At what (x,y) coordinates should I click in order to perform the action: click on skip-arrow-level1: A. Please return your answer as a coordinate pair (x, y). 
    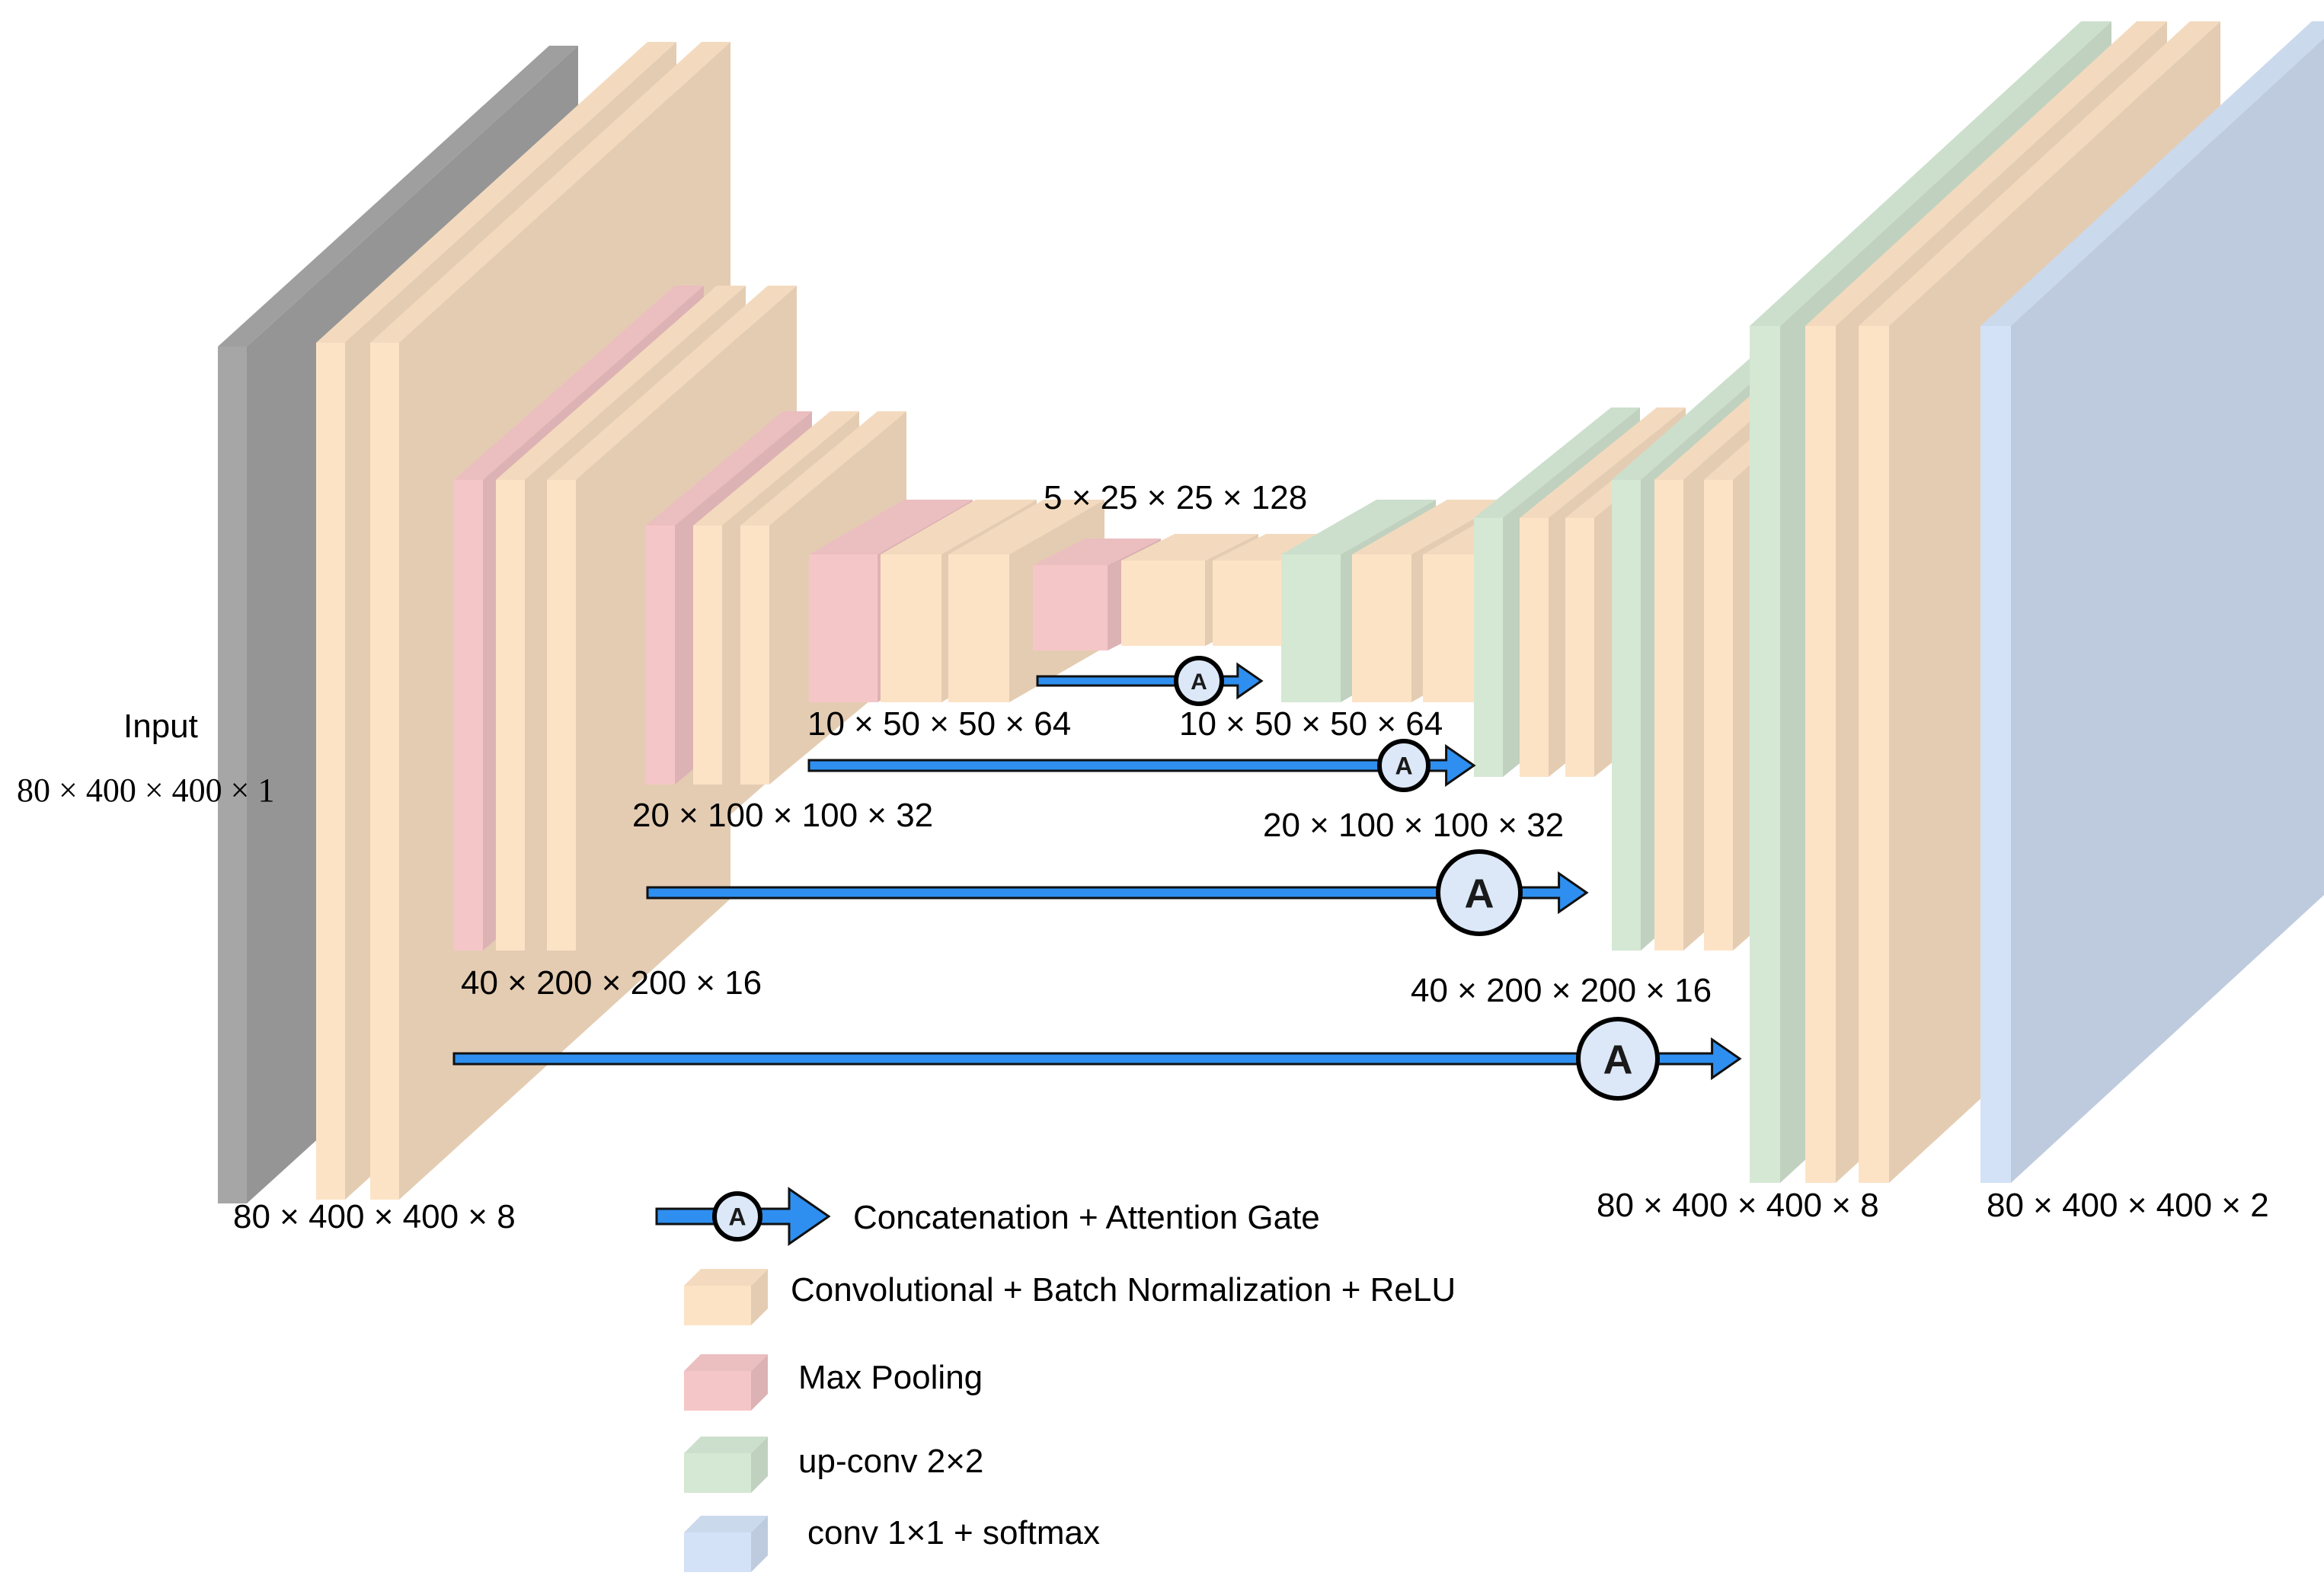
    Looking at the image, I should click on (1097, 1059).